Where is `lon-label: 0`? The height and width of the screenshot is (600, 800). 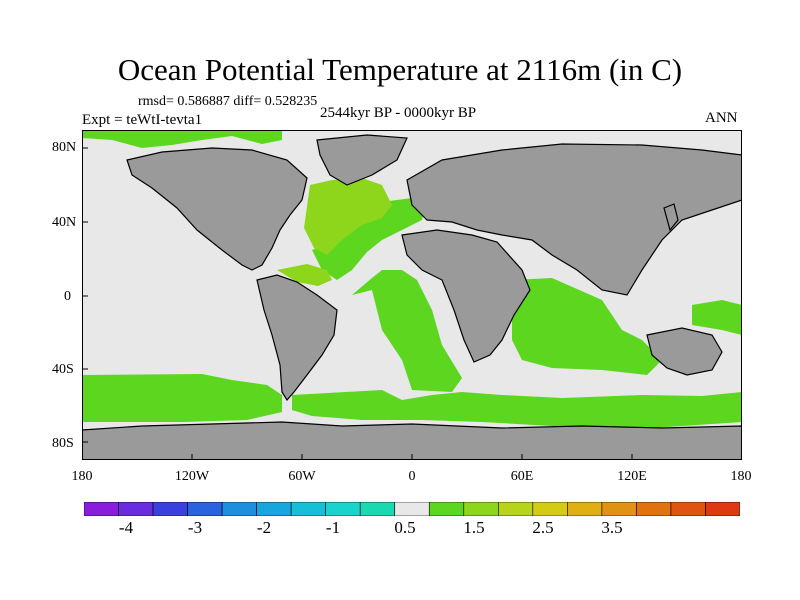
lon-label: 0 is located at coordinates (412, 476).